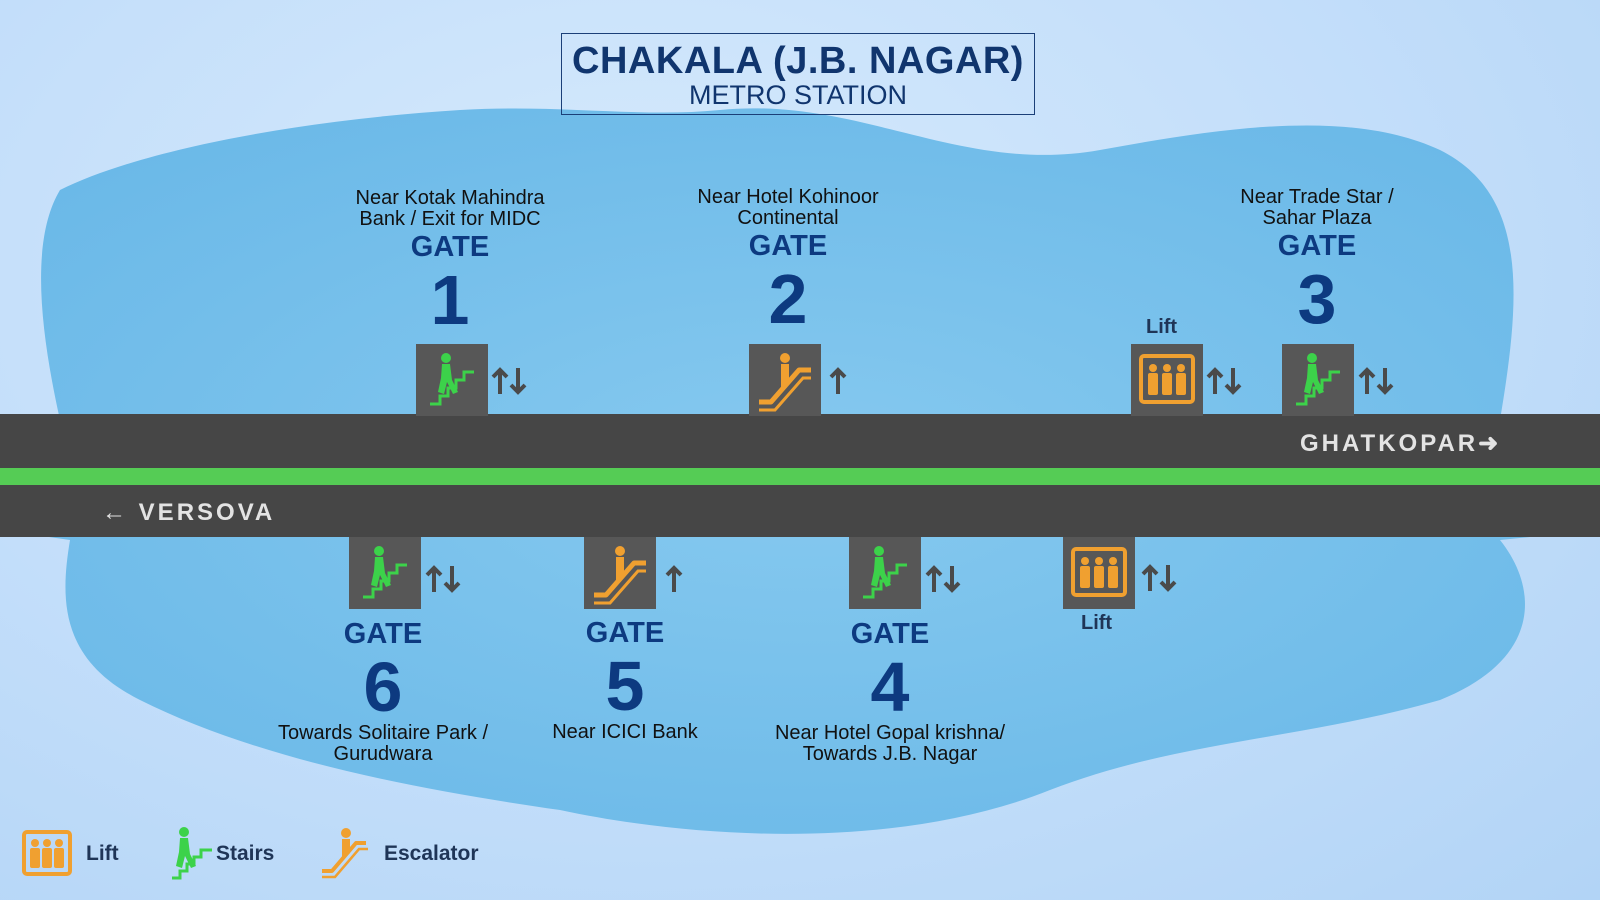 The height and width of the screenshot is (900, 1600). Describe the element at coordinates (788, 218) in the screenshot. I see `gate-2-desc-2: Continental` at that location.